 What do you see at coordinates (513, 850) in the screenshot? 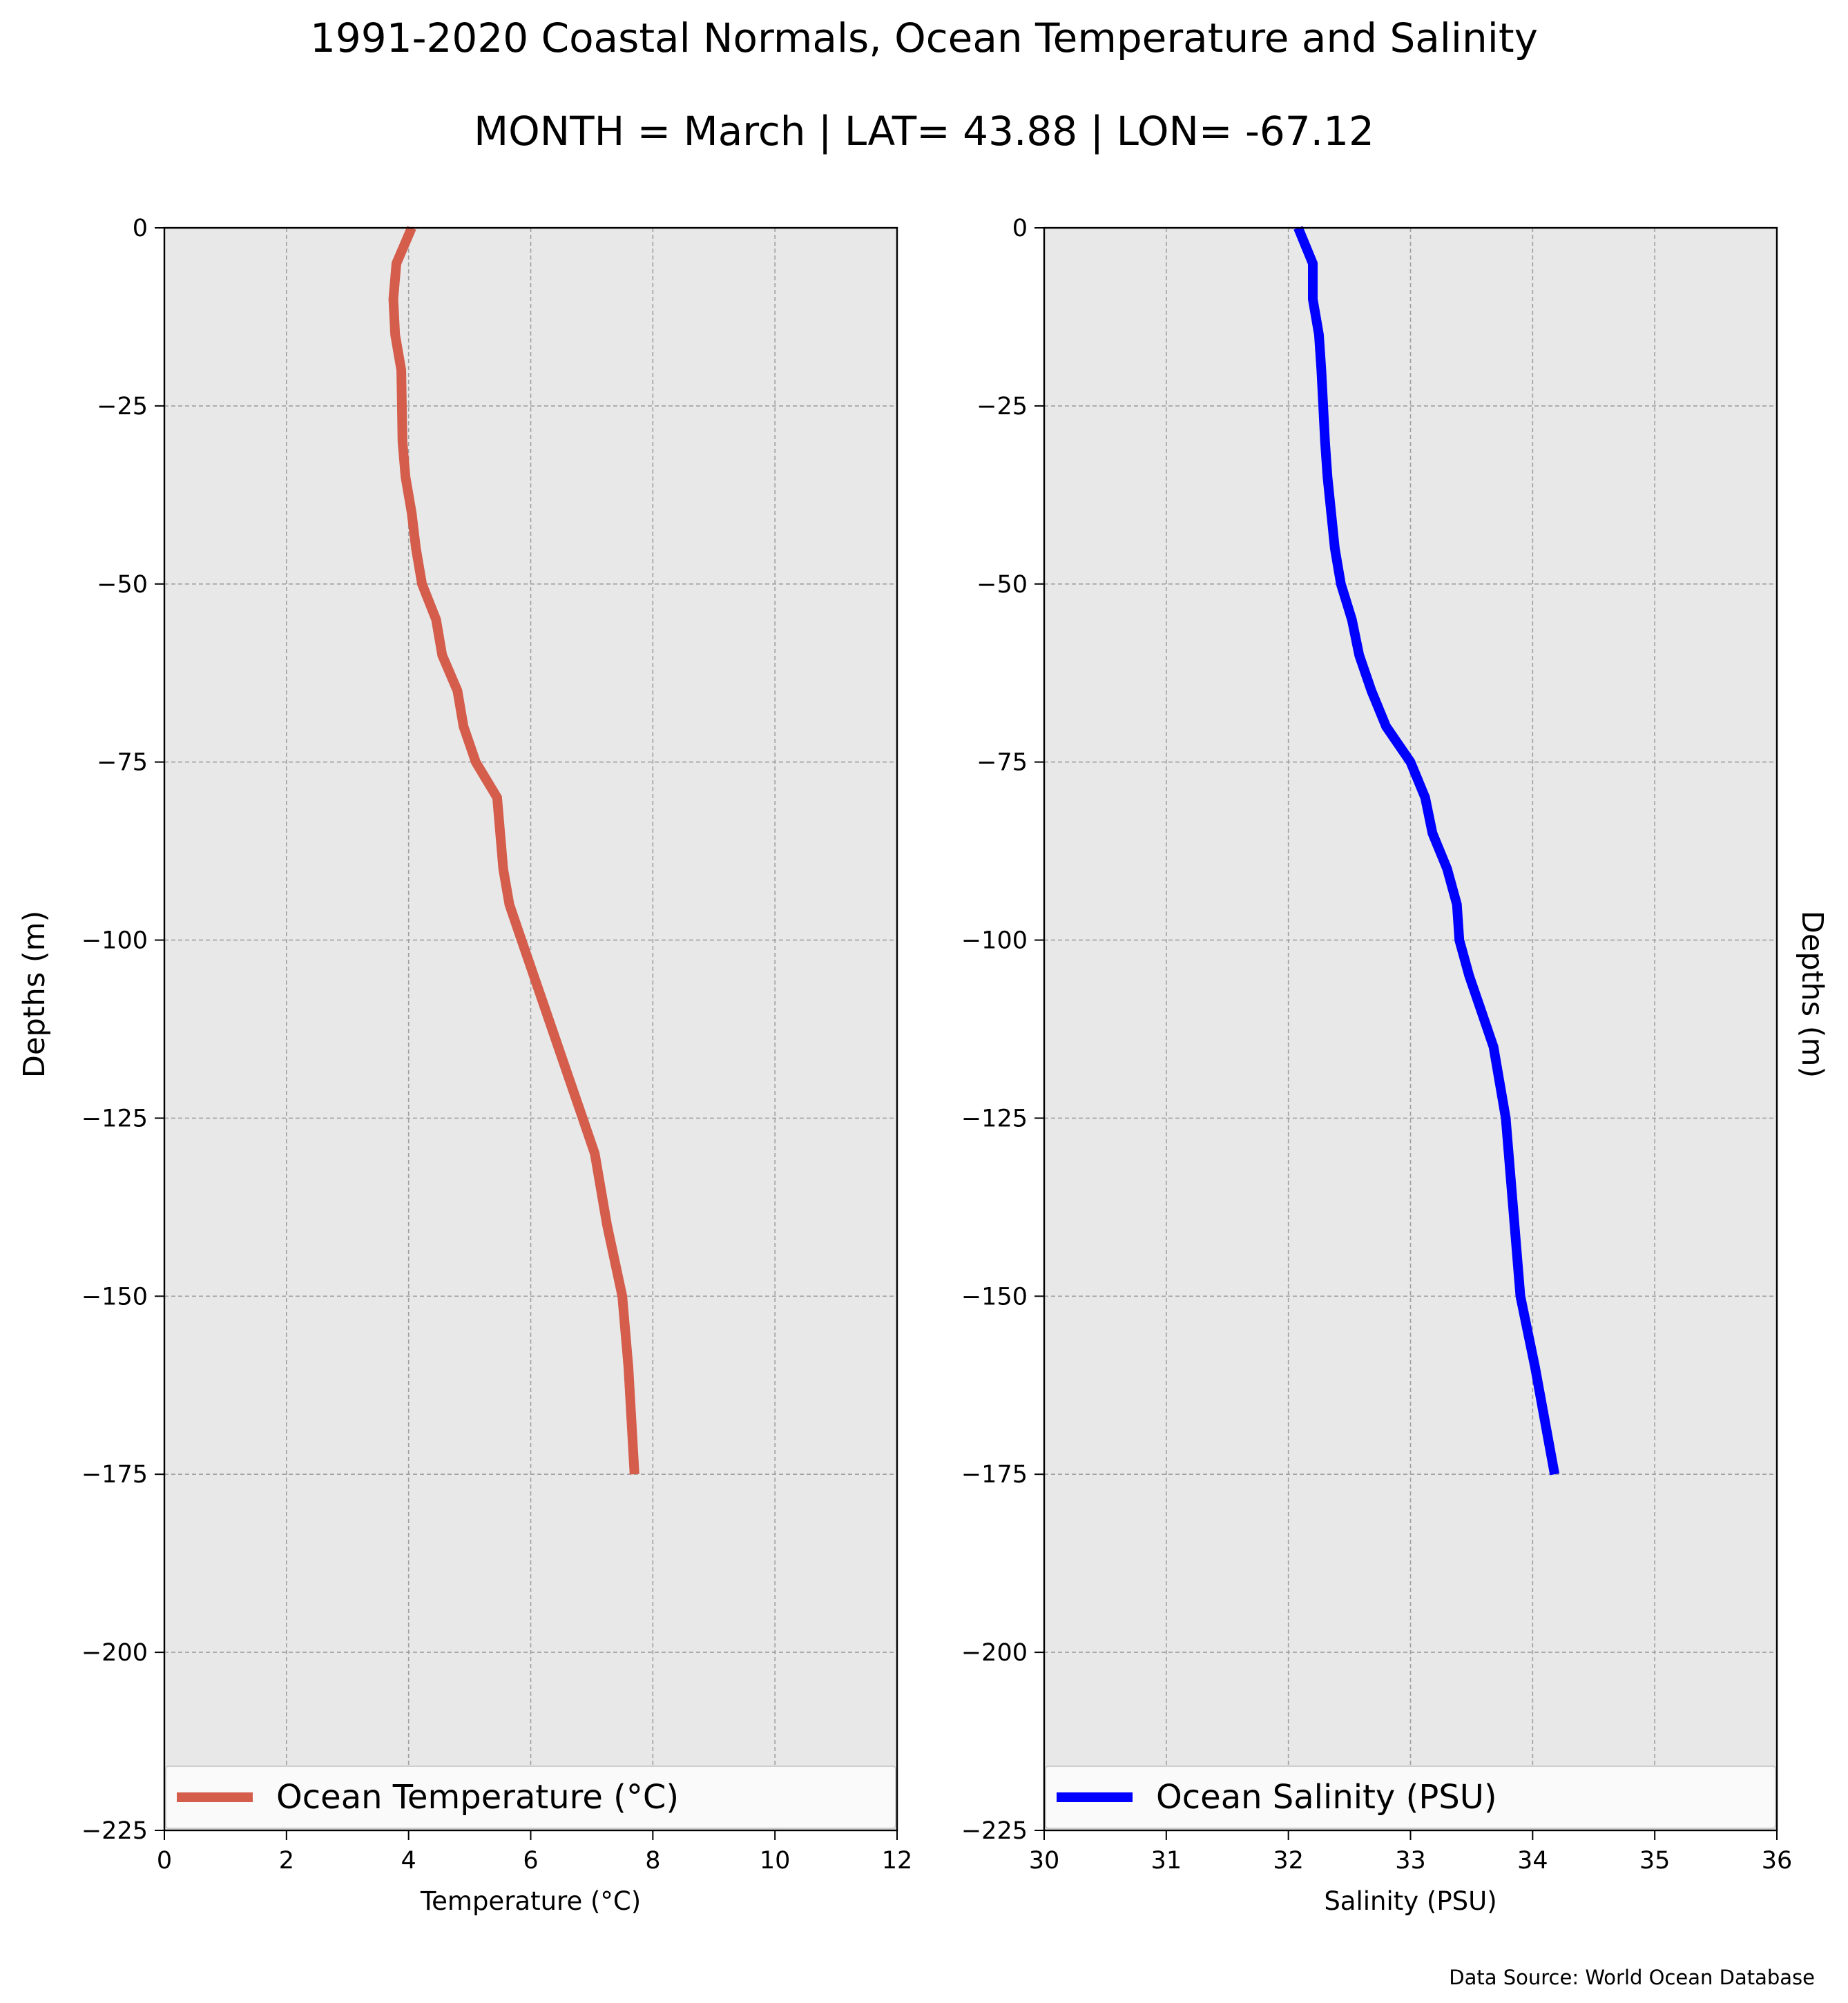
I see `temperature-series-line` at bounding box center [513, 850].